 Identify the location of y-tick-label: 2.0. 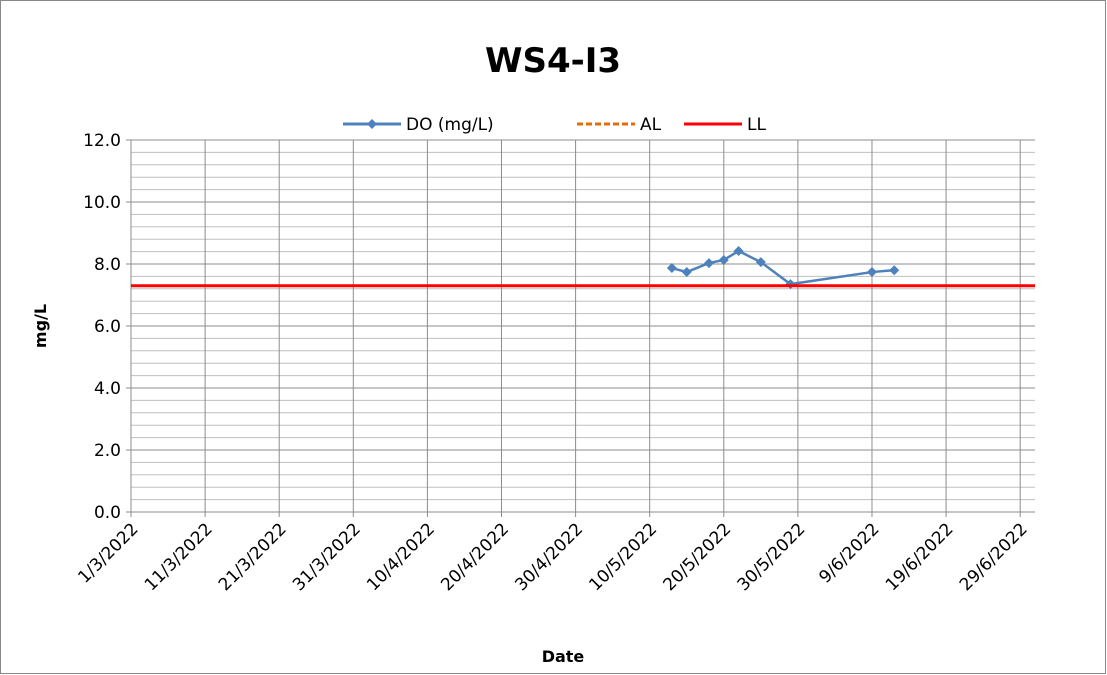
(107, 451).